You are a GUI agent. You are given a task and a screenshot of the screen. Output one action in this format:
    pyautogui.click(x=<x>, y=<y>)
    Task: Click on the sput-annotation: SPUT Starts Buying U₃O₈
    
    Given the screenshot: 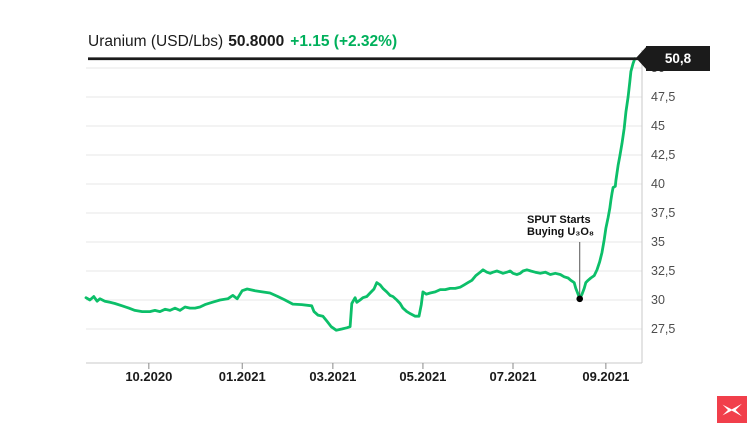 What is the action you would take?
    pyautogui.click(x=560, y=226)
    